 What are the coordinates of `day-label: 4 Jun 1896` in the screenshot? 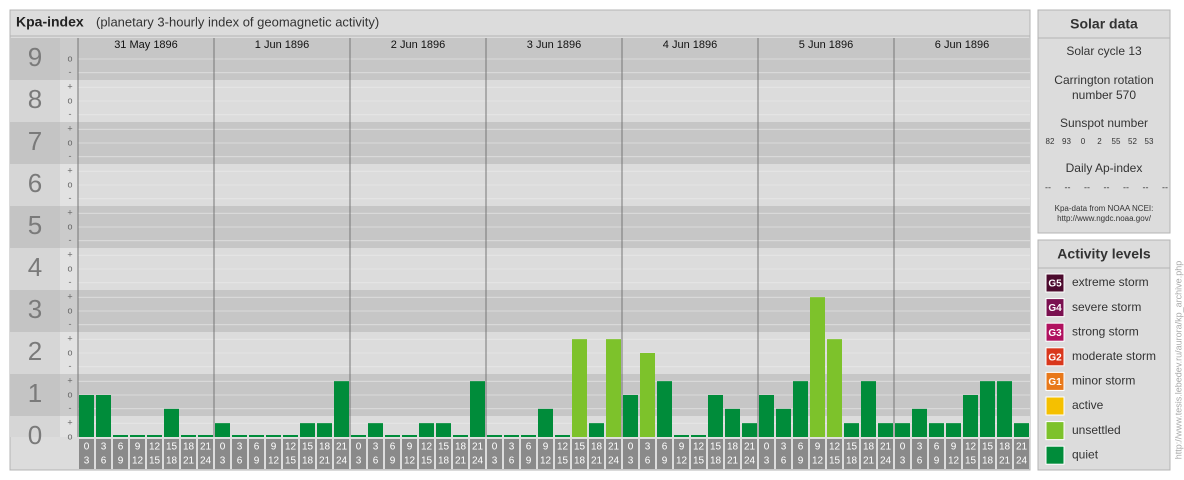 It's located at (690, 45).